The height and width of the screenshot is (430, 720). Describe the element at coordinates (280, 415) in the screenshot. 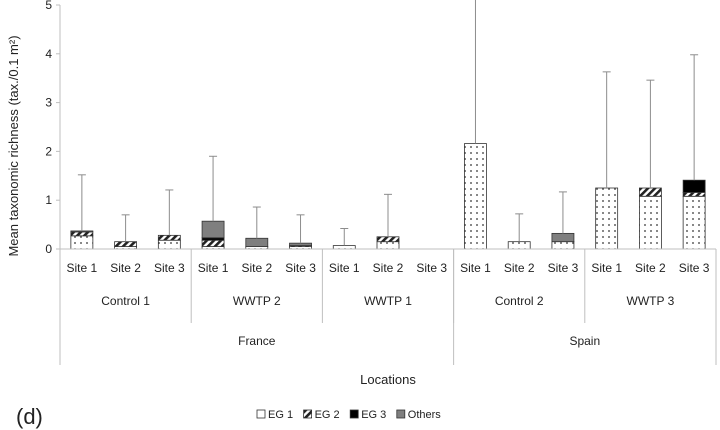

I see `legend-entry: EG 1` at that location.